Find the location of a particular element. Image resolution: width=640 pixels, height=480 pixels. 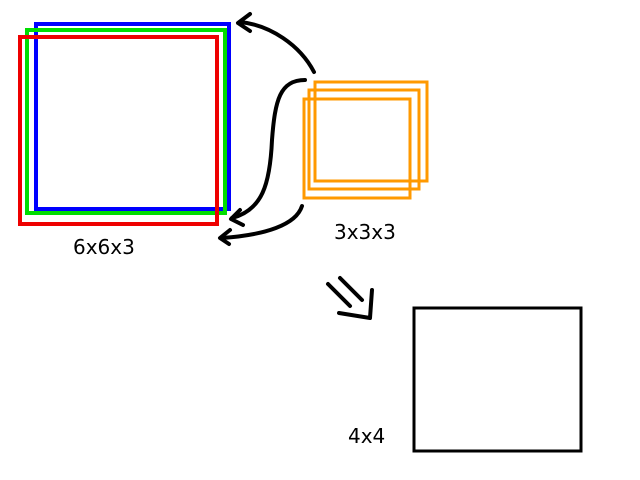

arrow-to-middle-head is located at coordinates (237, 217).